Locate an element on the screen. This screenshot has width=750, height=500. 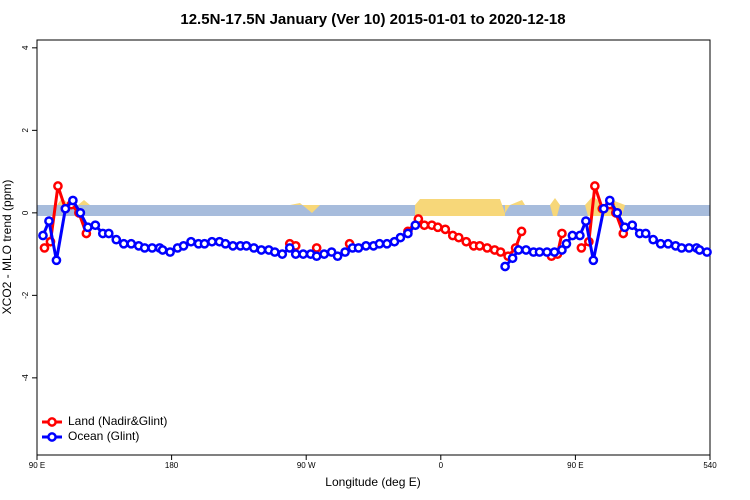
x-tick-label: 540 is located at coordinates (710, 465).